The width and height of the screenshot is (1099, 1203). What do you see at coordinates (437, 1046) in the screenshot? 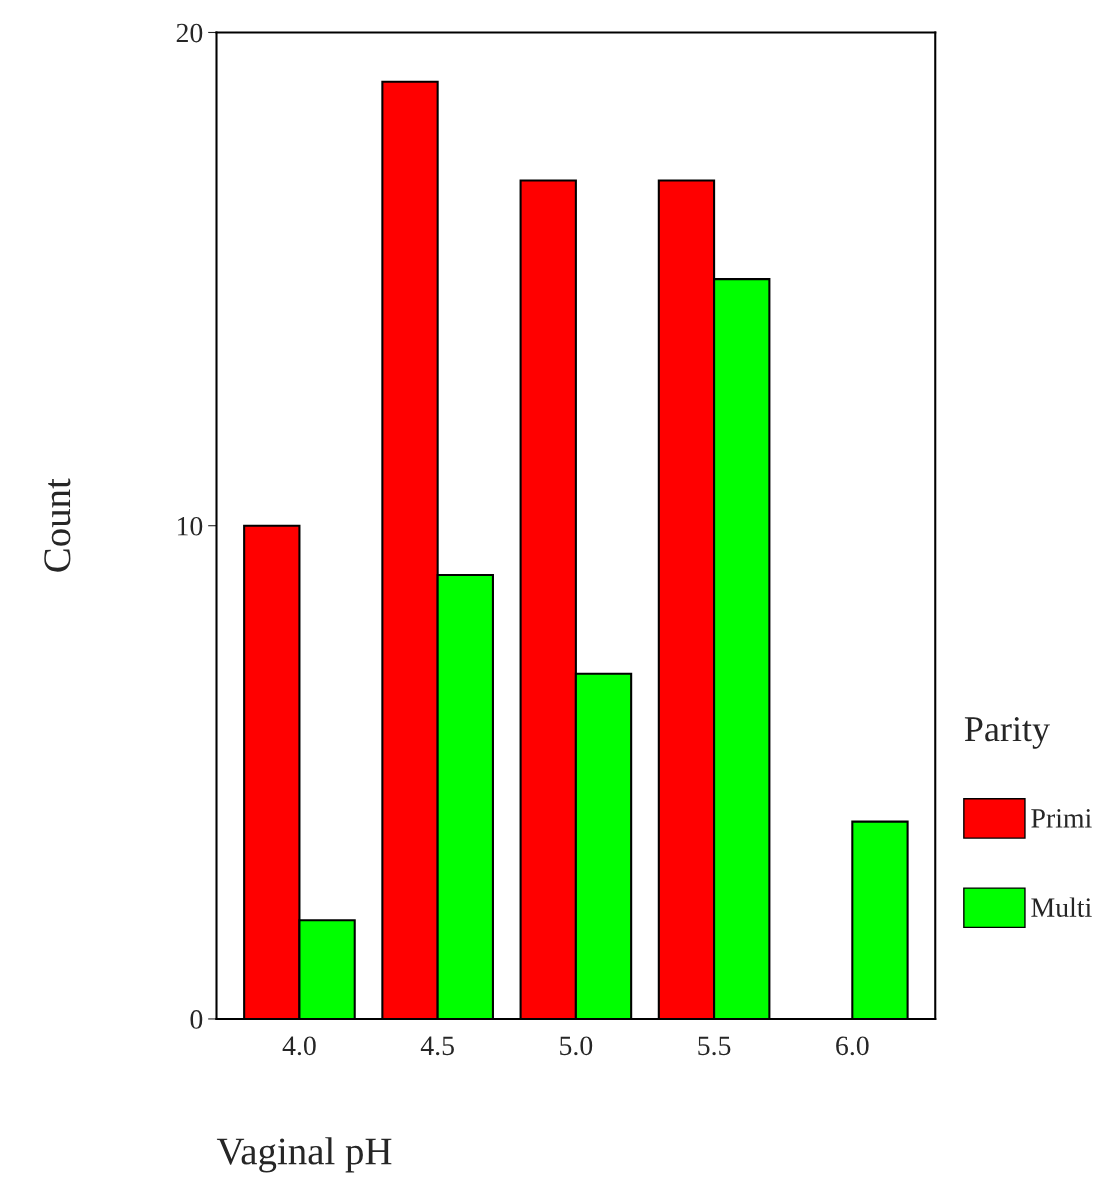
I see `x-tick-label: 4.5` at bounding box center [437, 1046].